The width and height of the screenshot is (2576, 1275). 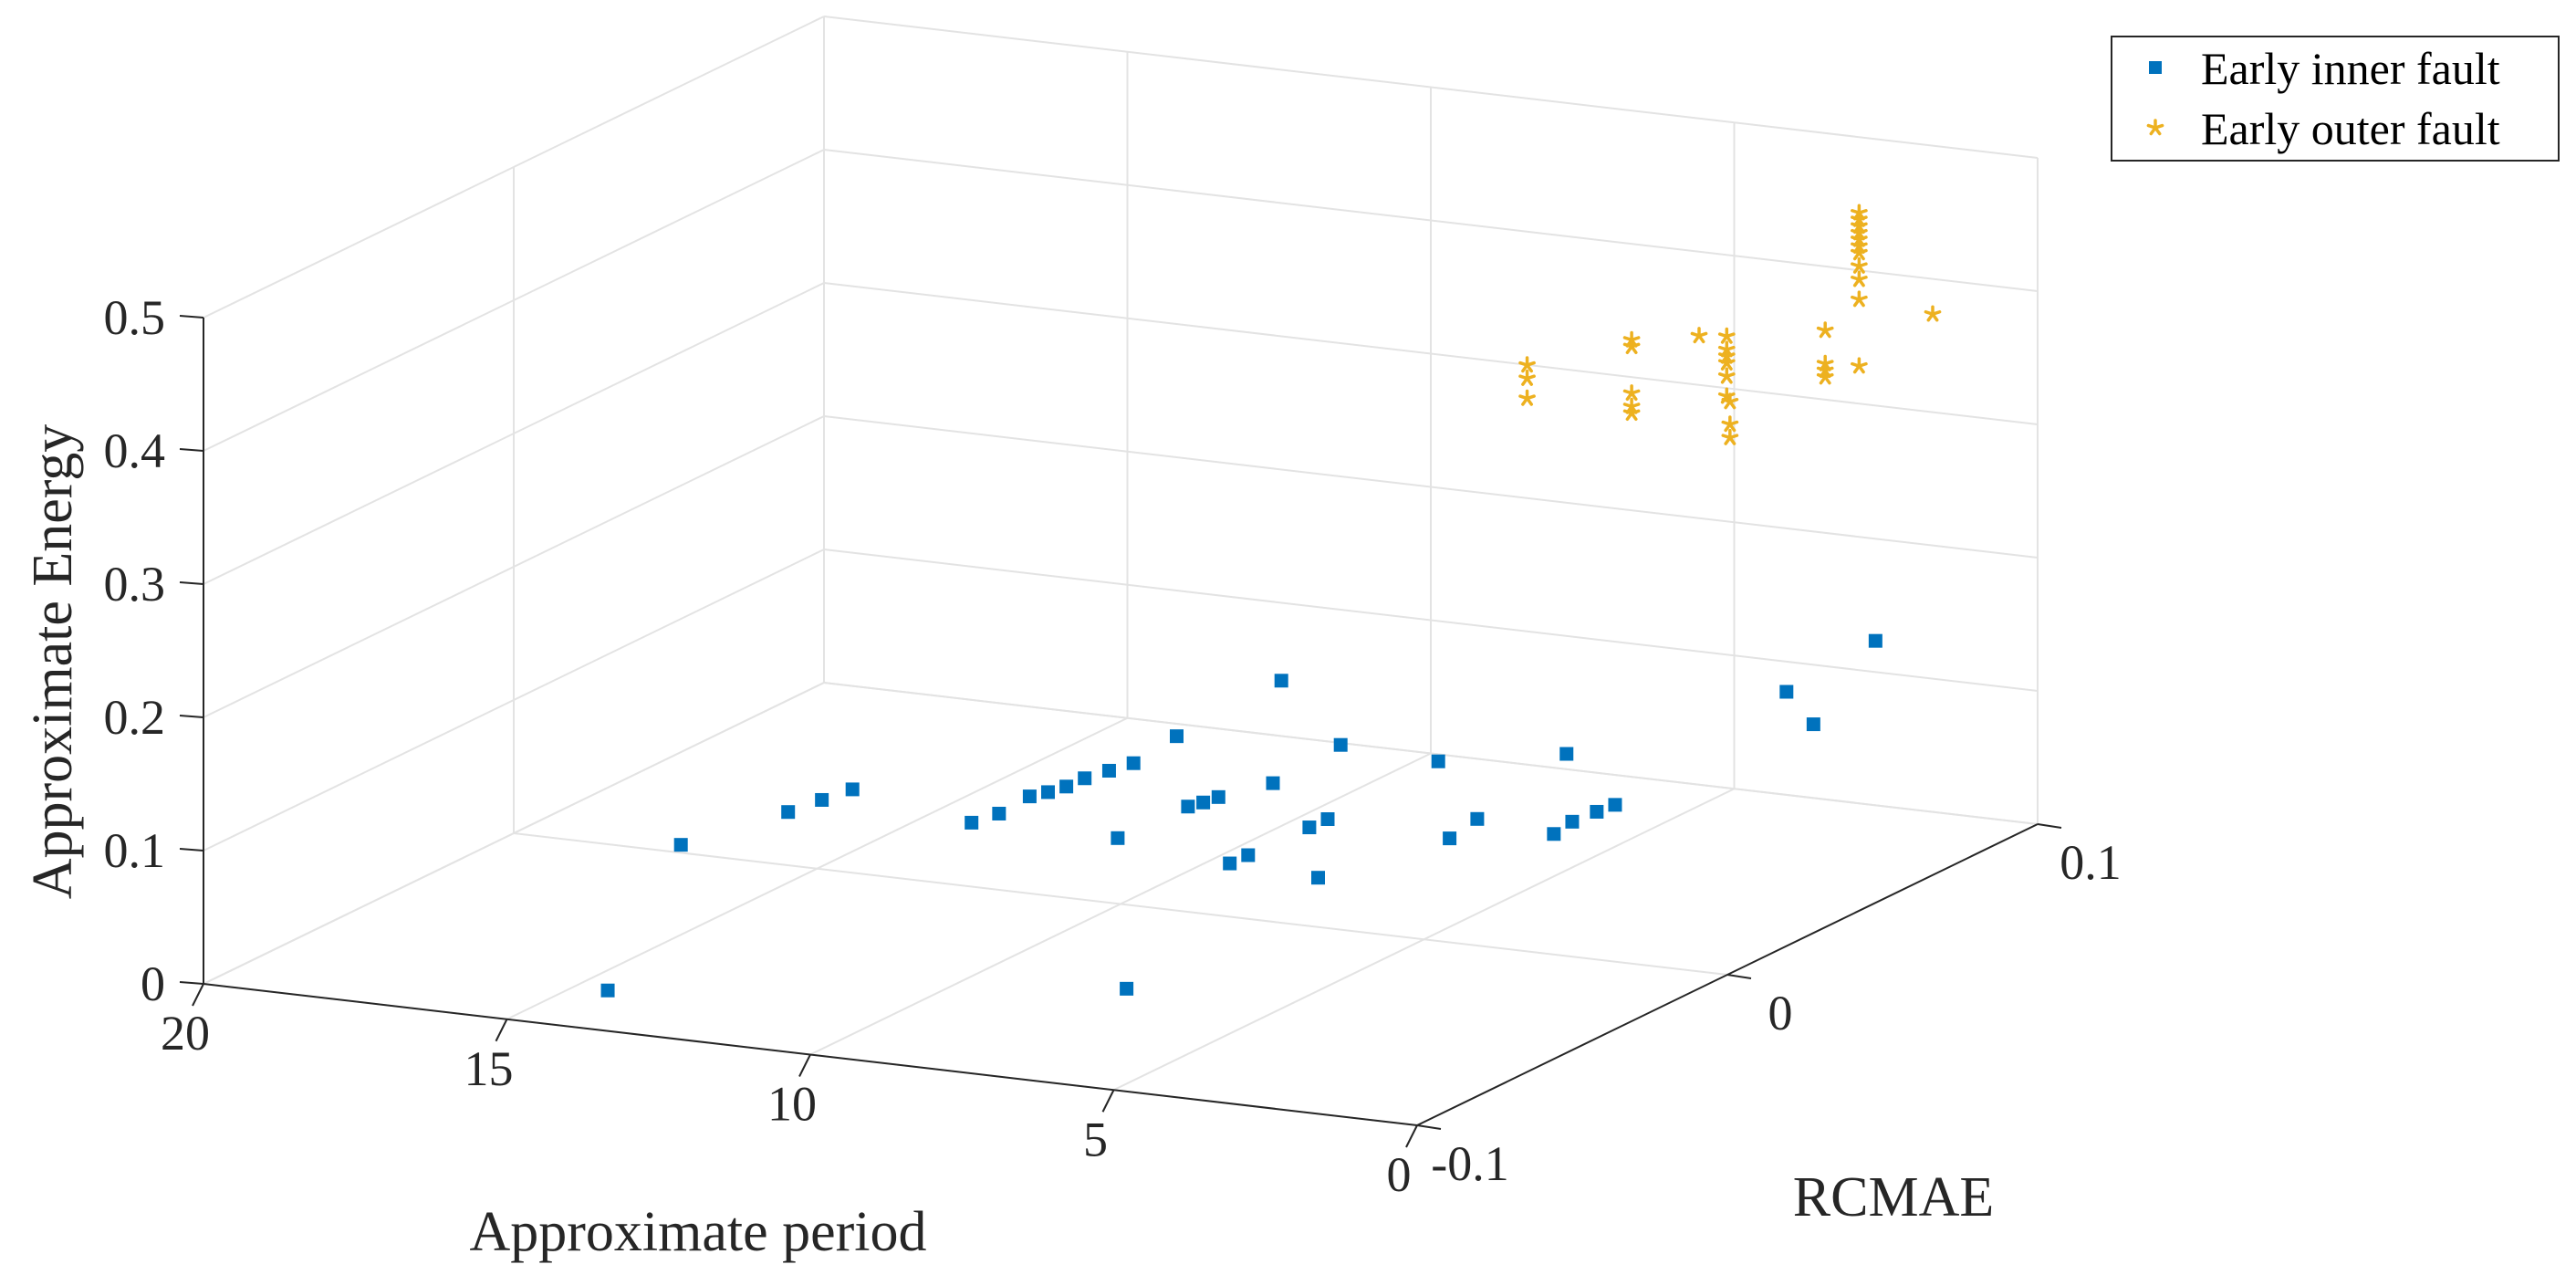 What do you see at coordinates (792, 1104) in the screenshot?
I see `x-tick-label: 10` at bounding box center [792, 1104].